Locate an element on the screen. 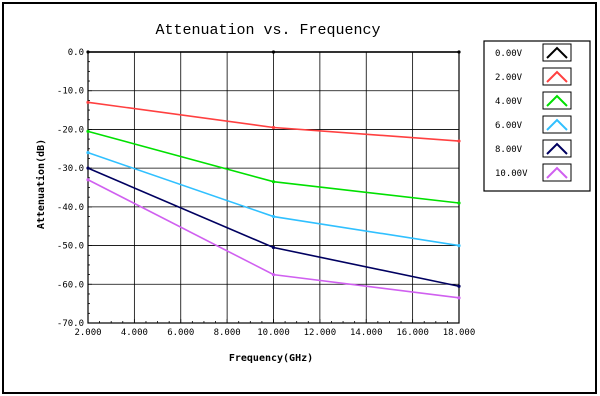  chart-title: Attenuation vs. Frequency is located at coordinates (267, 30).